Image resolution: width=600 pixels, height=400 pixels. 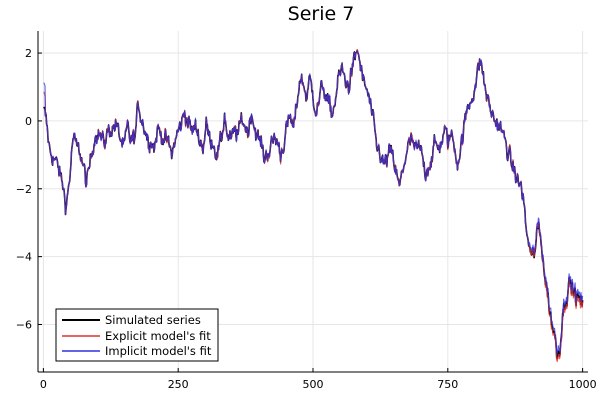 I want to click on legend-label-implicit: Implicit model's fit, so click(x=158, y=351).